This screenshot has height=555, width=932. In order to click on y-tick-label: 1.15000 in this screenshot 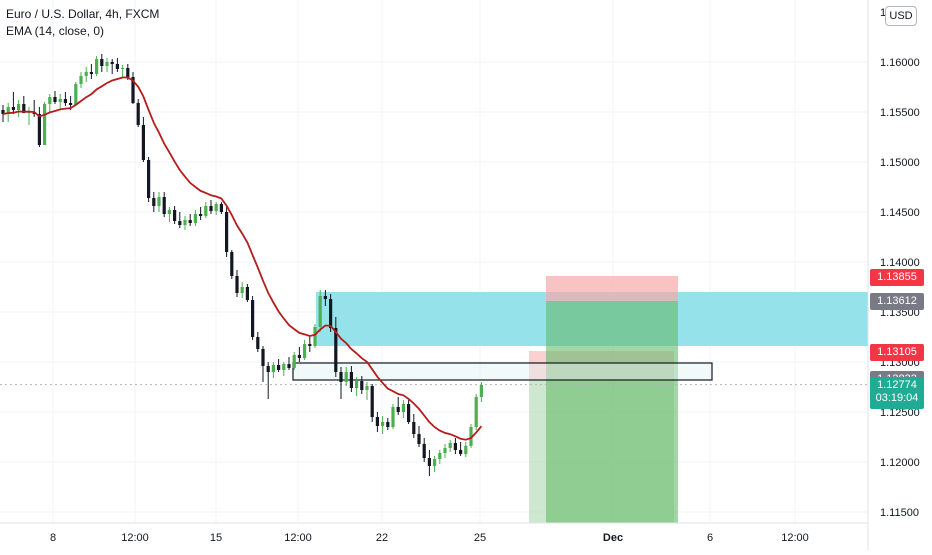, I will do `click(900, 163)`.